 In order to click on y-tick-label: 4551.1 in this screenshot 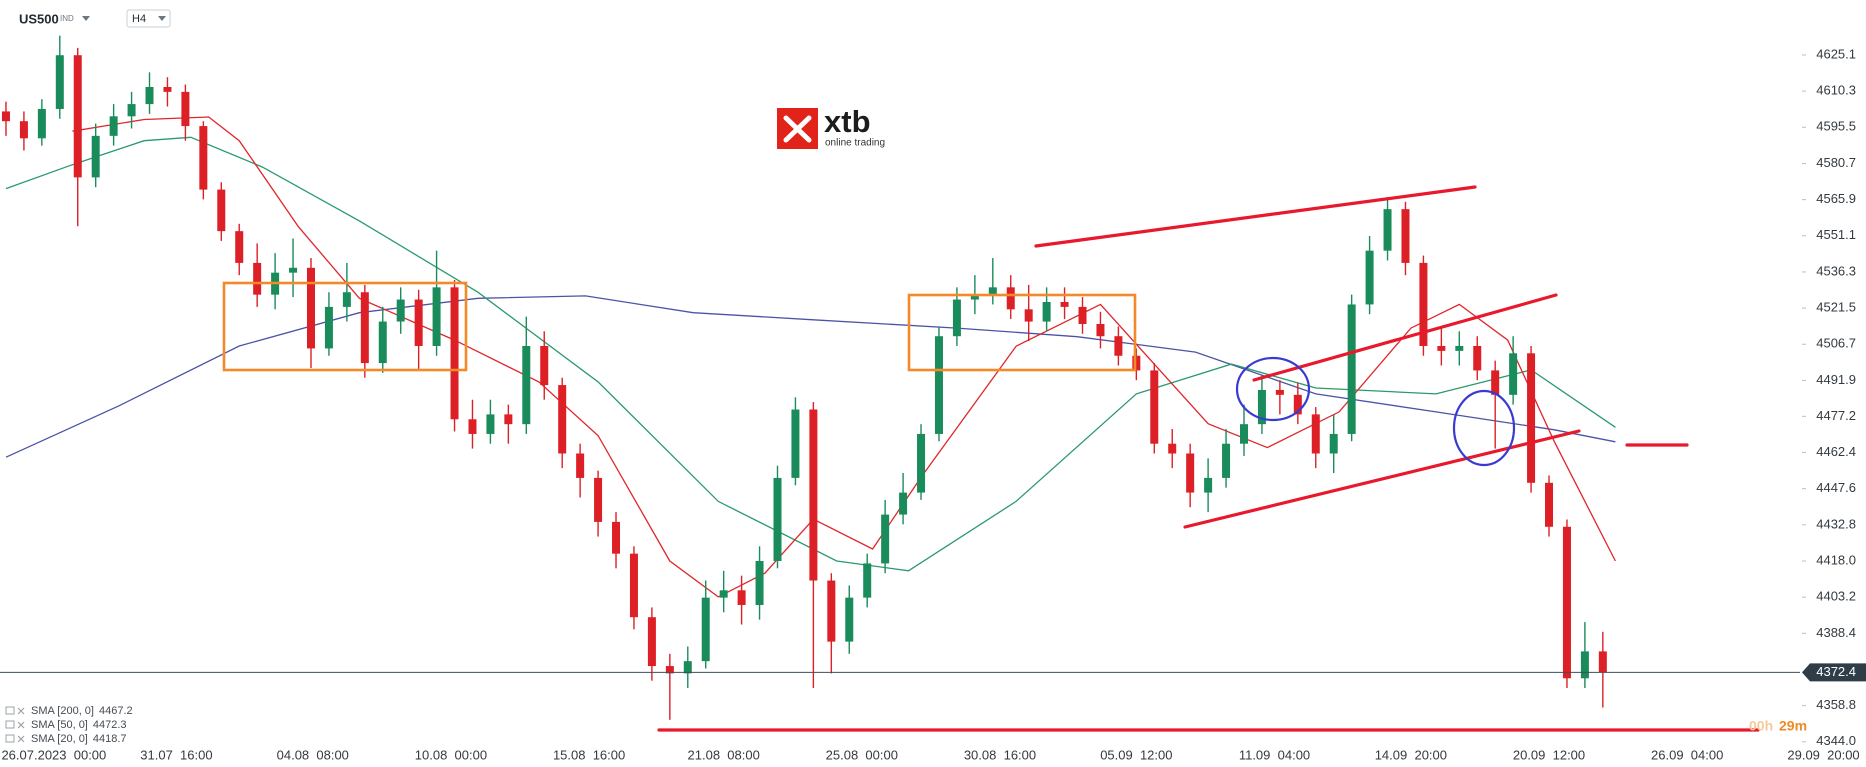, I will do `click(1836, 234)`.